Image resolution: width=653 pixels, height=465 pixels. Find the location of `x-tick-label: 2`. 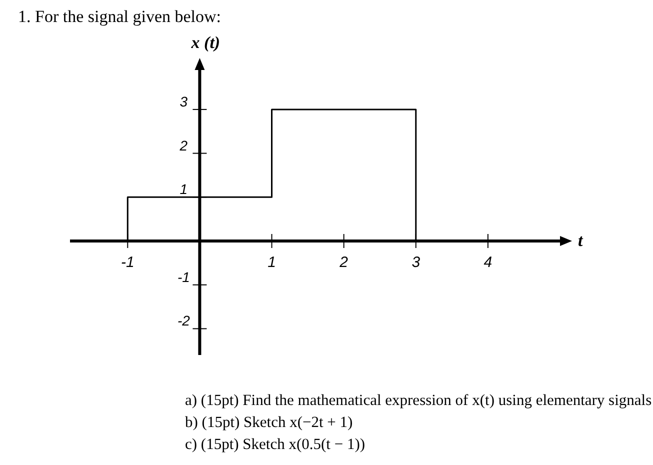

x-tick-label: 2 is located at coordinates (343, 262).